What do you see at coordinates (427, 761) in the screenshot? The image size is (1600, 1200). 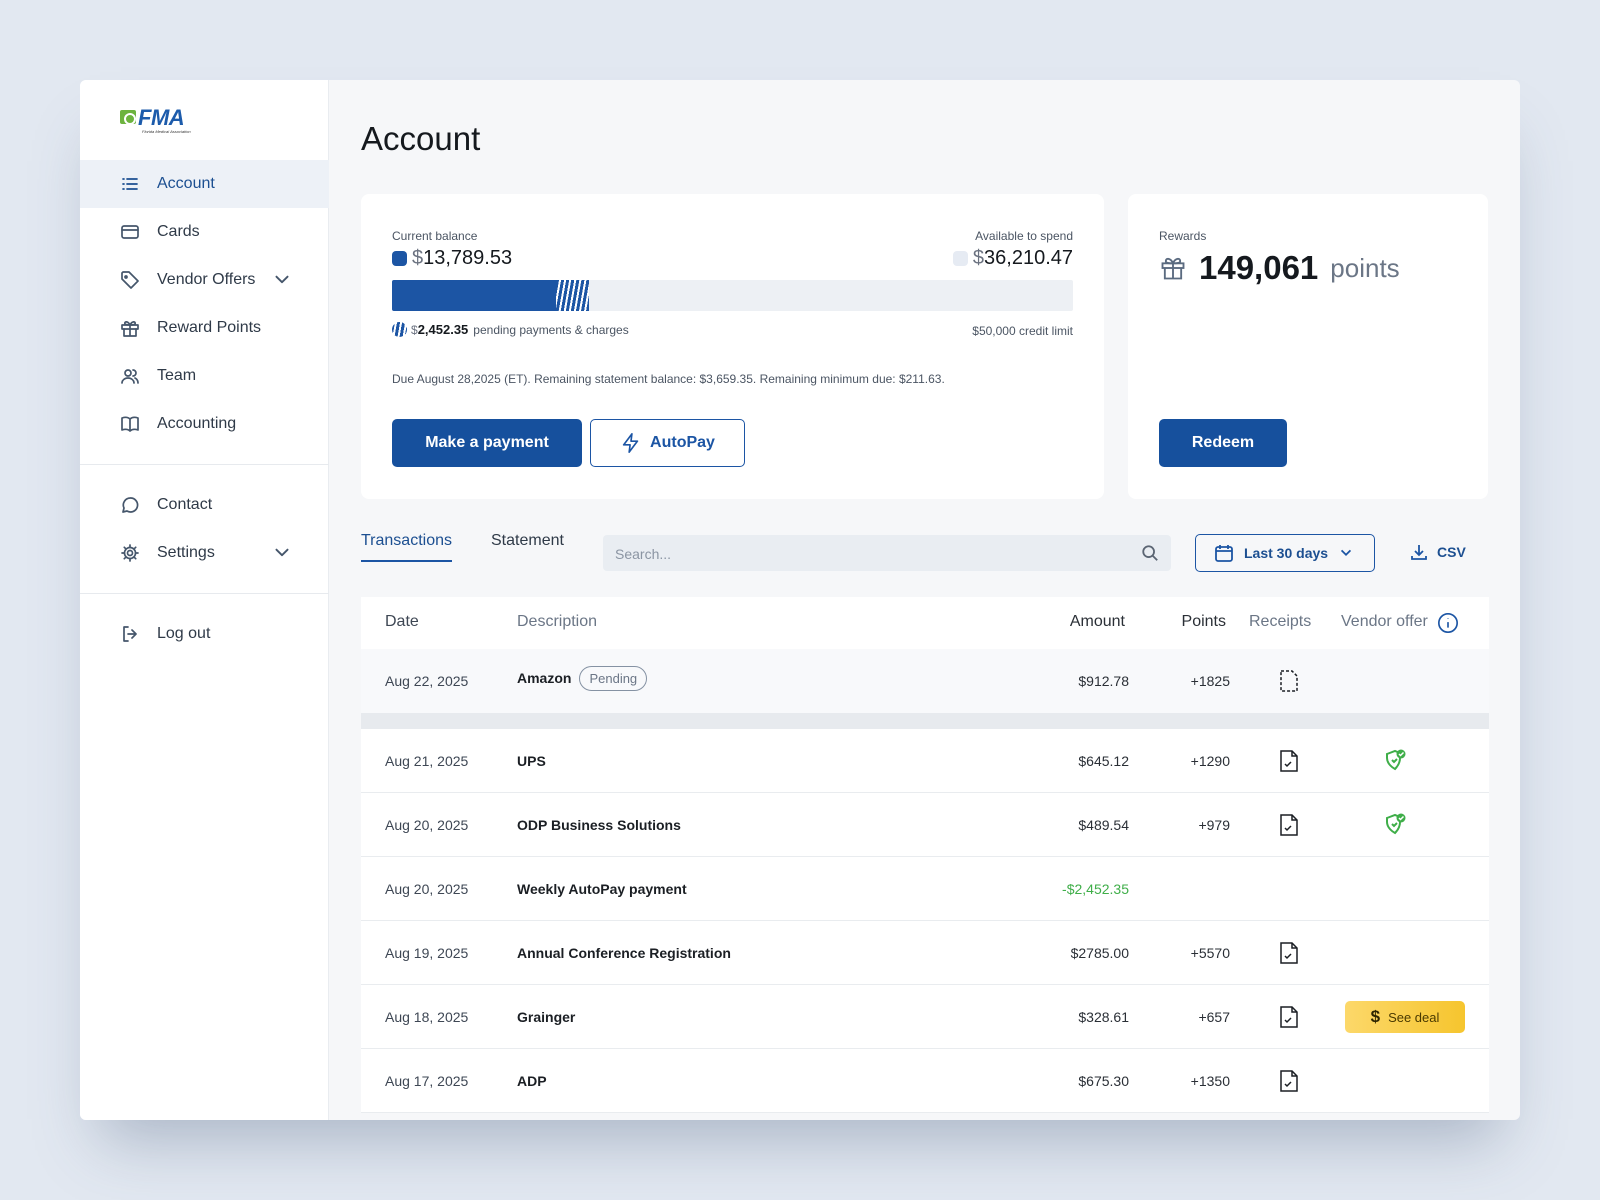 I see `row-date: Aug 21, 2025` at bounding box center [427, 761].